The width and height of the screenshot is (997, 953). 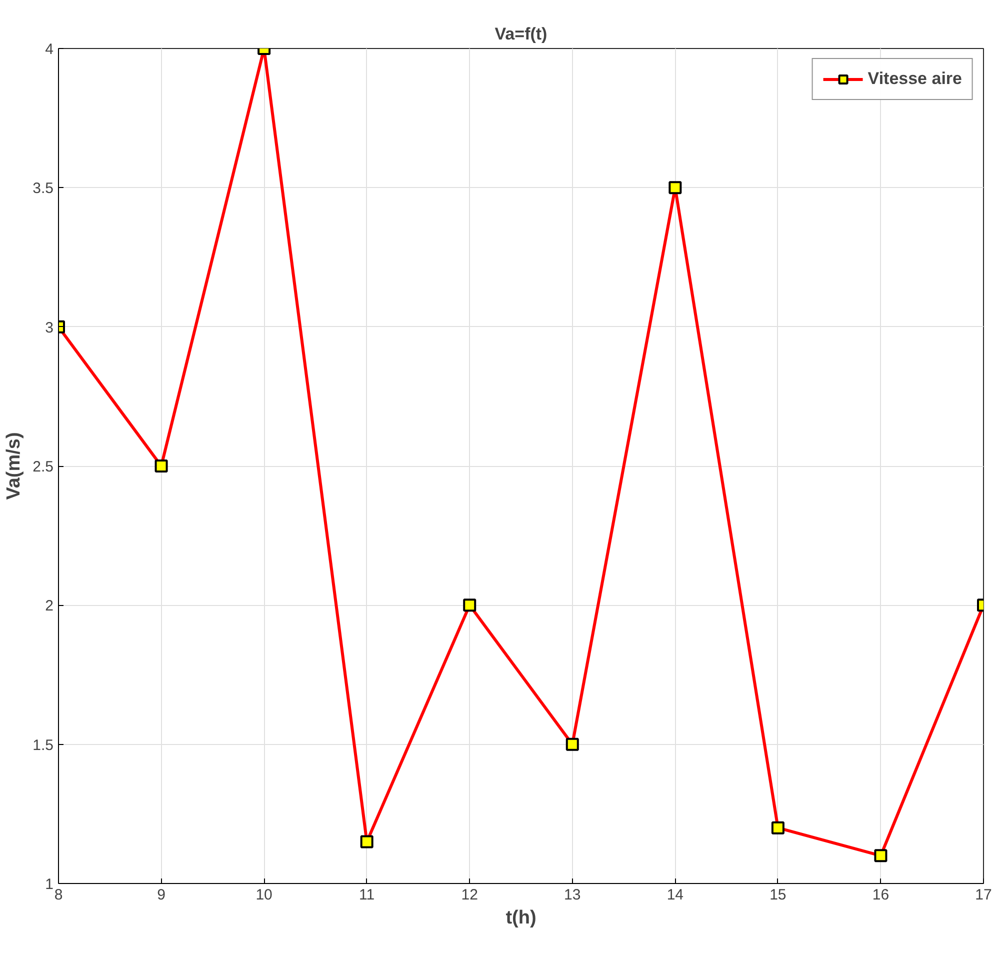 I want to click on x-tick-label: 13, so click(x=572, y=895).